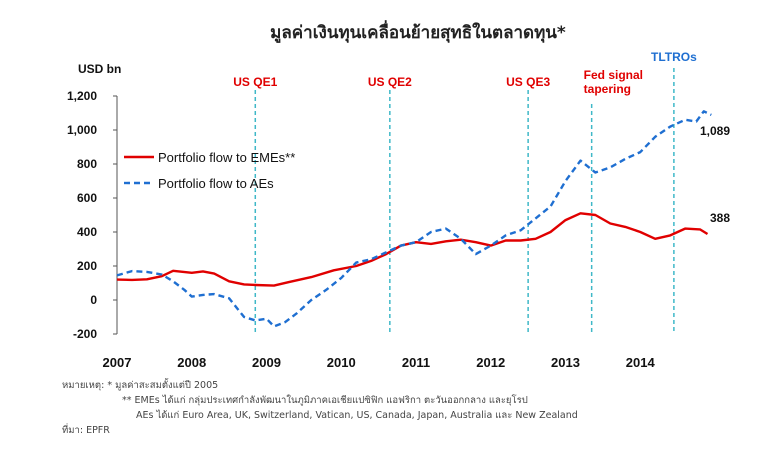 Image resolution: width=772 pixels, height=458 pixels. I want to click on y-tick-label: 1,200, so click(82, 96).